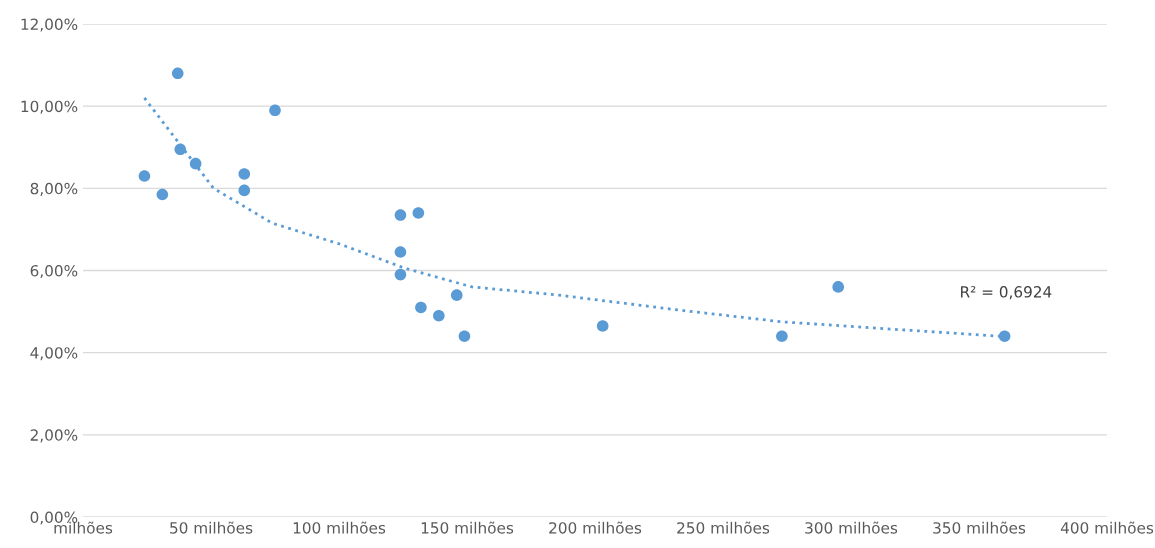 The height and width of the screenshot is (548, 1155). I want to click on x-tick-label: 150 milhões, so click(467, 527).